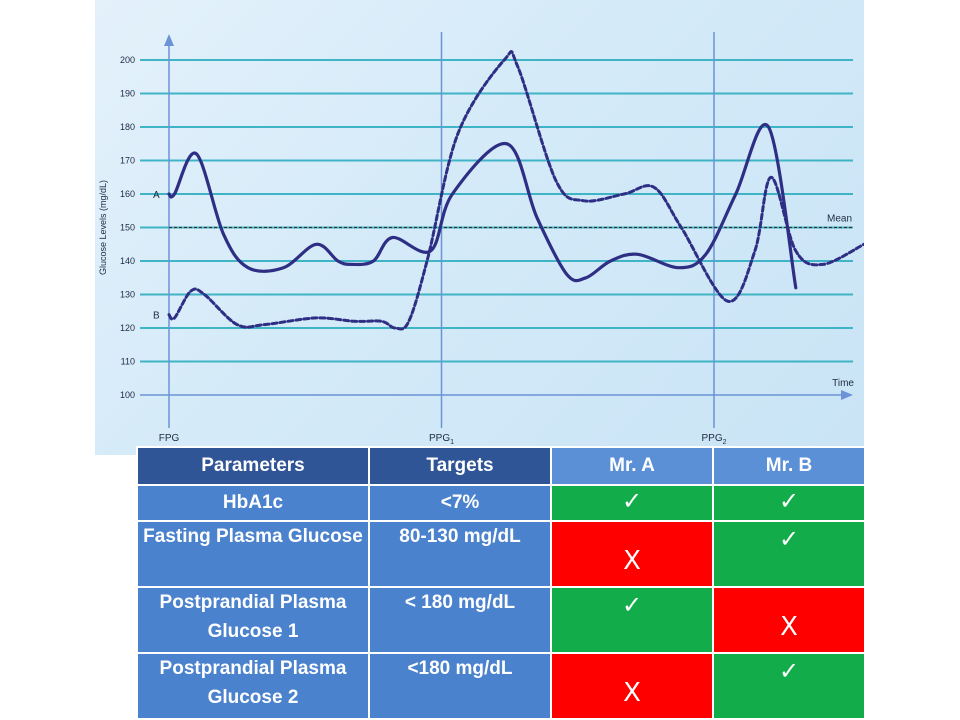 The width and height of the screenshot is (960, 720). Describe the element at coordinates (127, 161) in the screenshot. I see `y-tick-label: 170` at that location.